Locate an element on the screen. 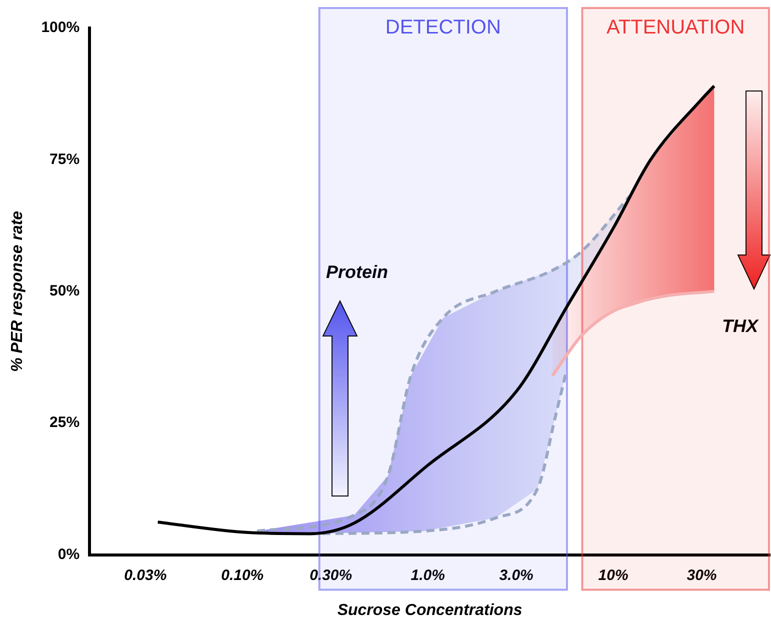 The height and width of the screenshot is (628, 771). x-tick-label: 3.0% is located at coordinates (516, 575).